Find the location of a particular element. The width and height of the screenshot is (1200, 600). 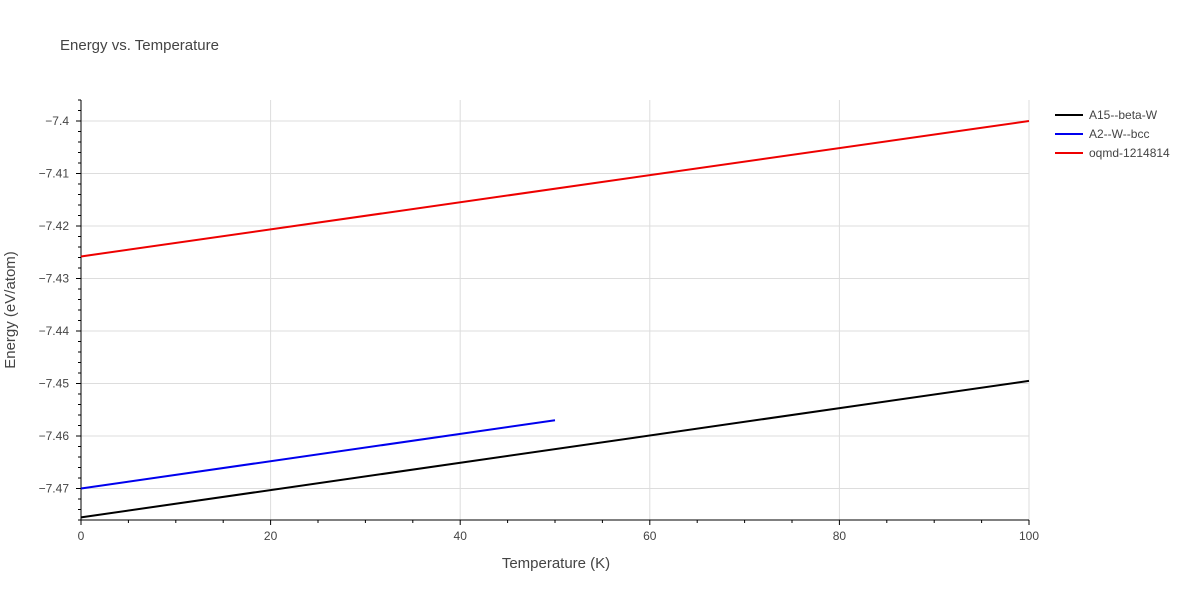

legend-item: A2--W--bcc is located at coordinates (1102, 134).